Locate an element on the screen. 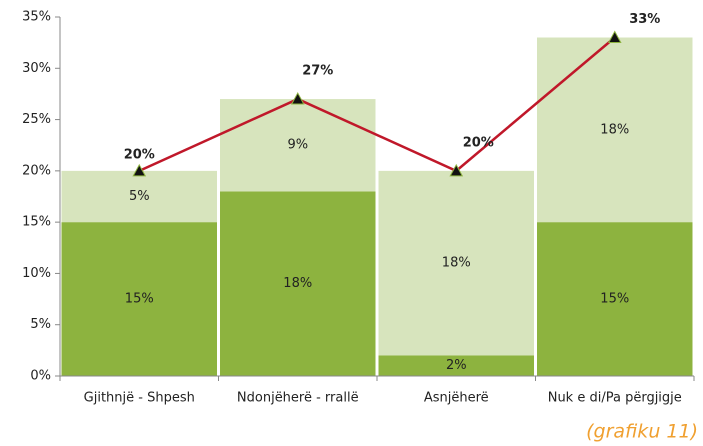  data-label: 2% is located at coordinates (456, 365).